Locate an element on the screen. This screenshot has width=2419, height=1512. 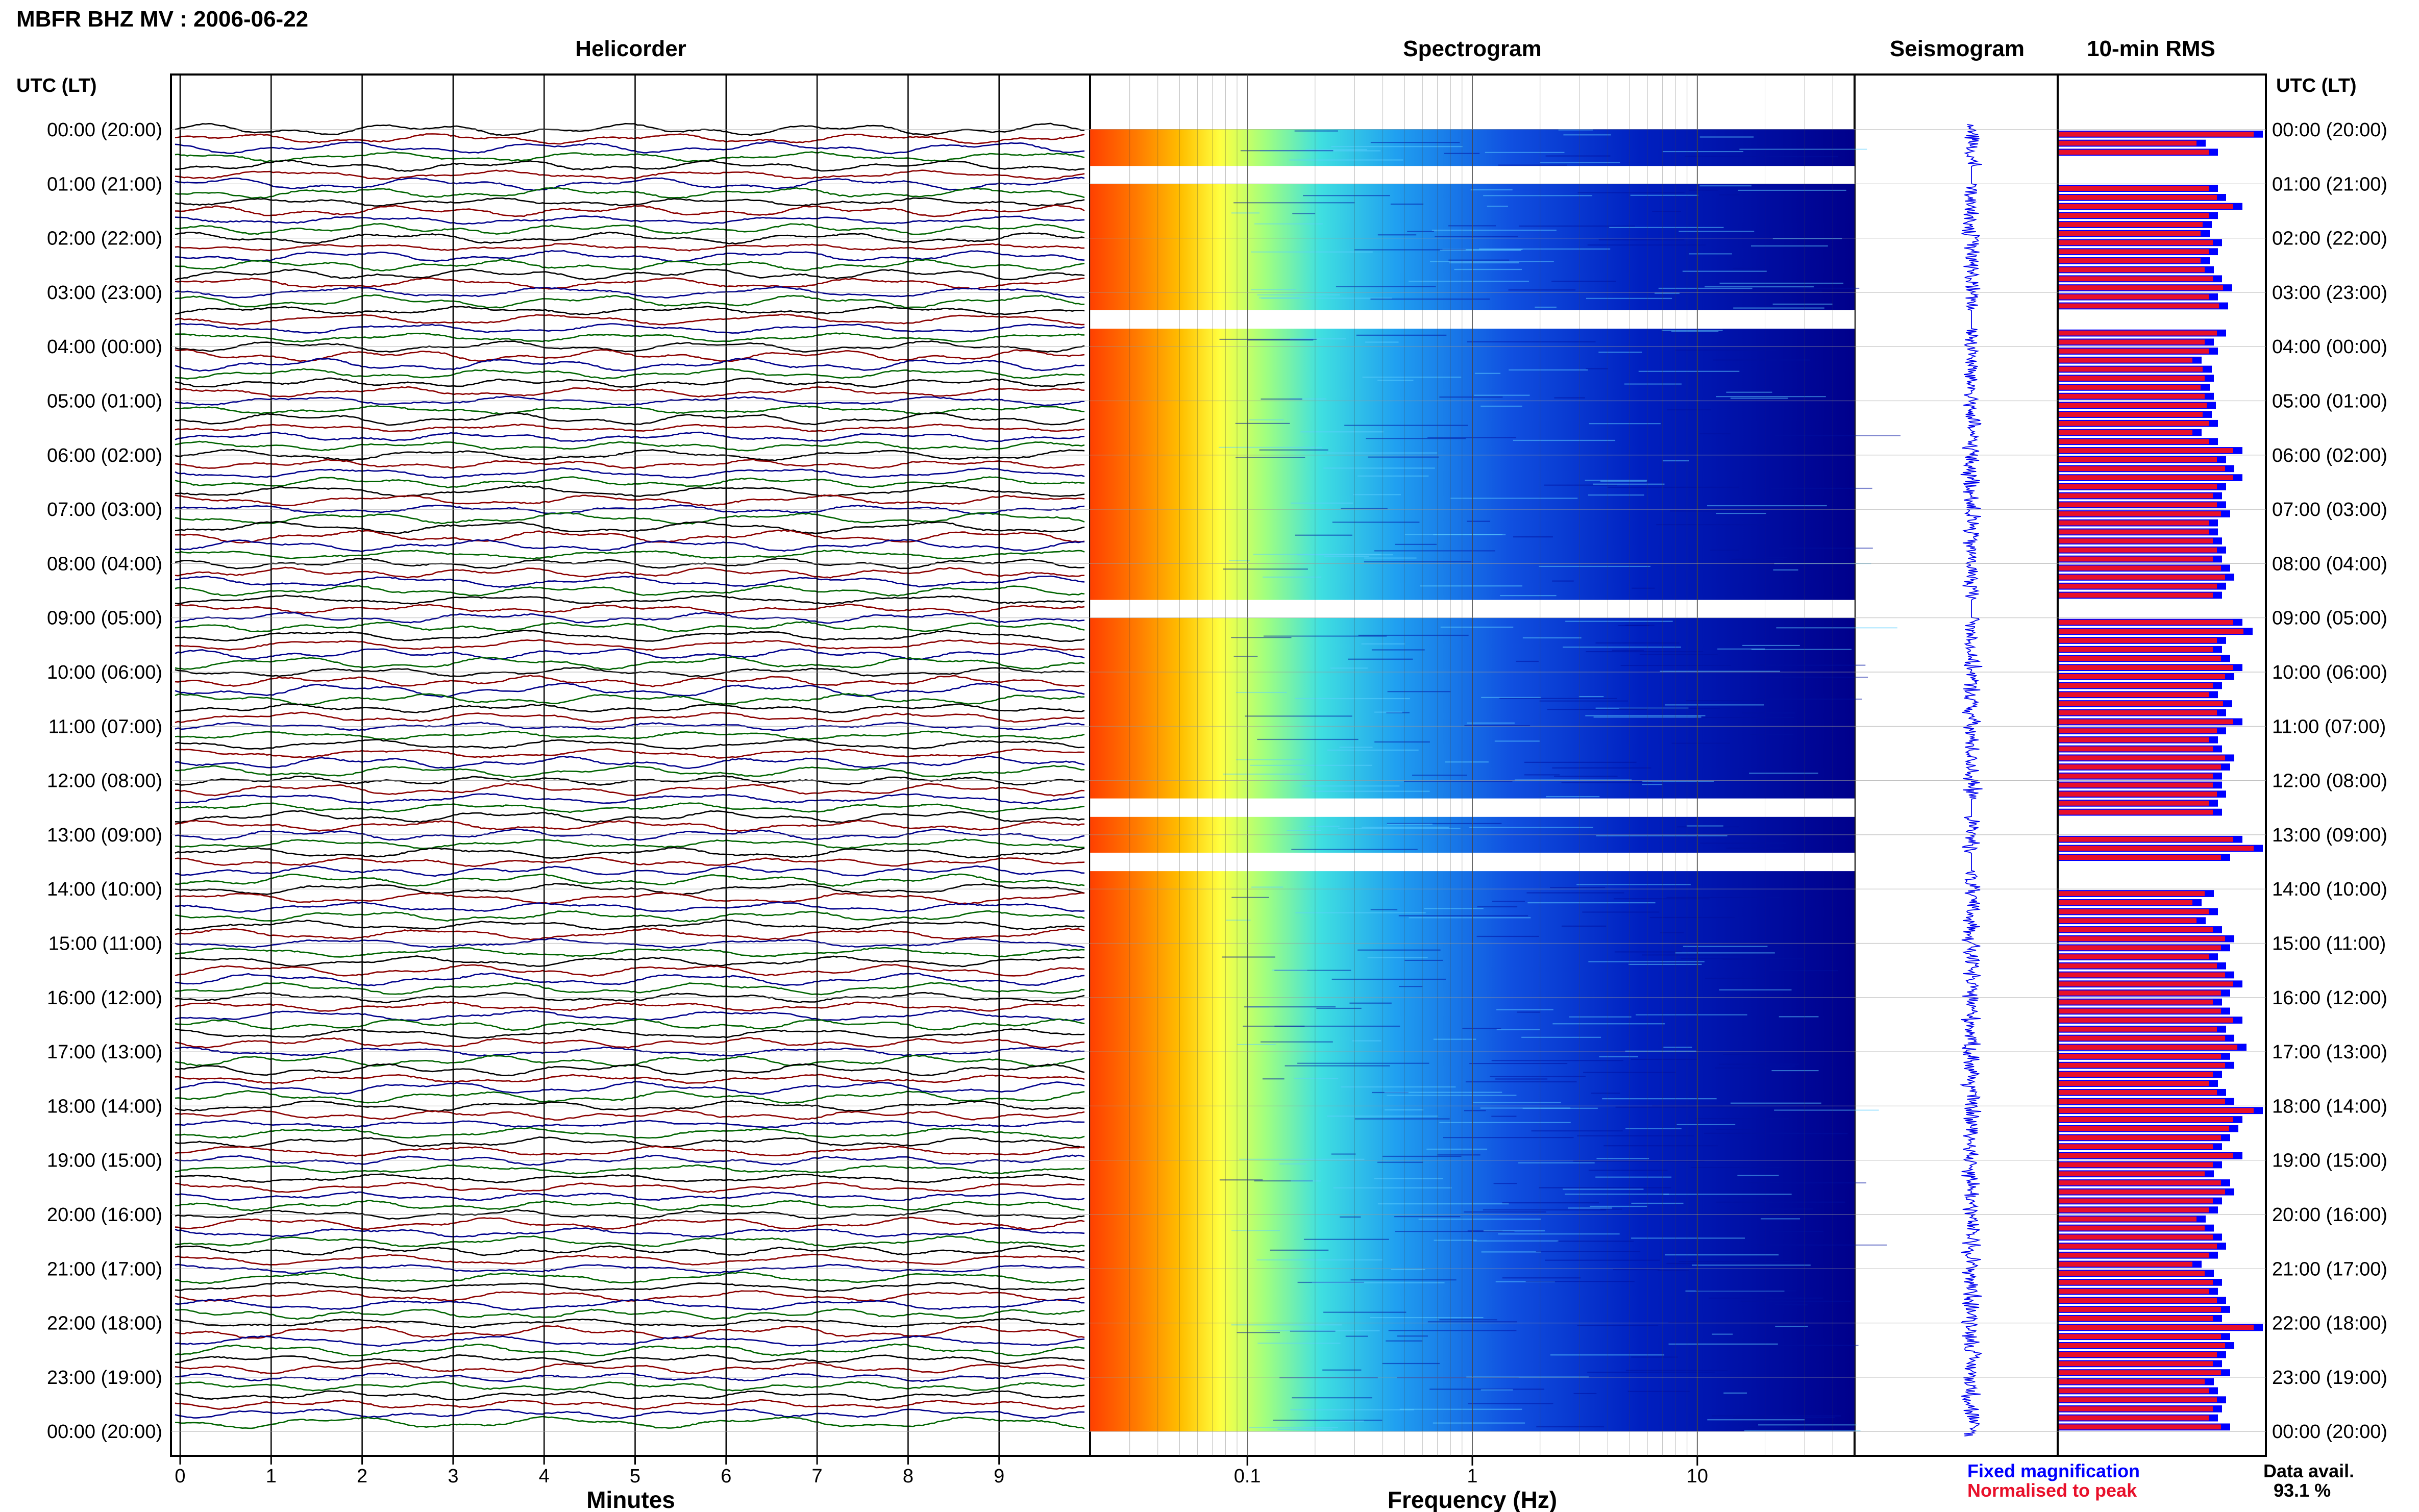
time-label-right: 11:00 (07:00) is located at coordinates (2329, 726).